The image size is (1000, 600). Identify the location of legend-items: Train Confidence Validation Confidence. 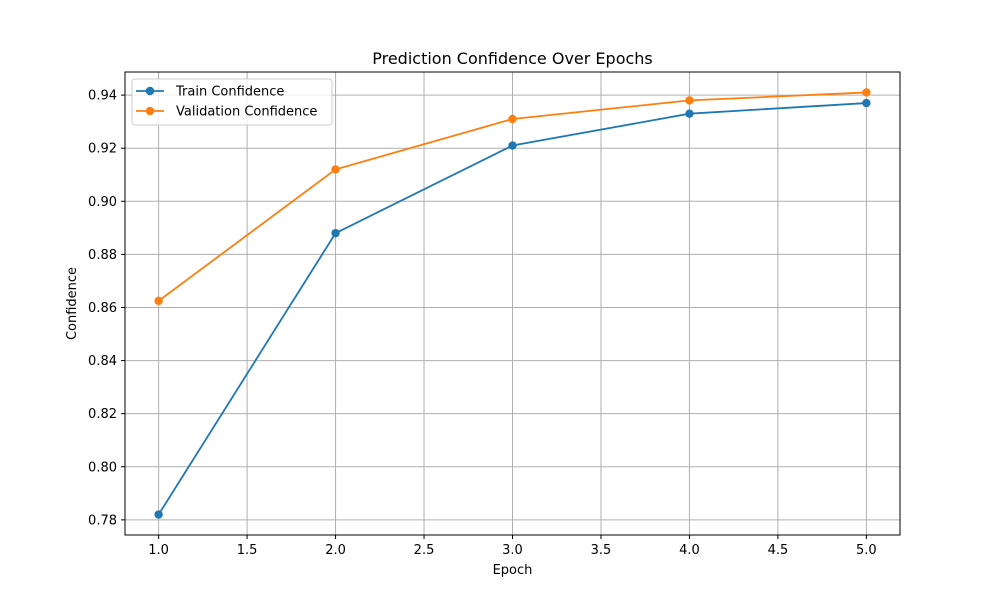
(226, 102).